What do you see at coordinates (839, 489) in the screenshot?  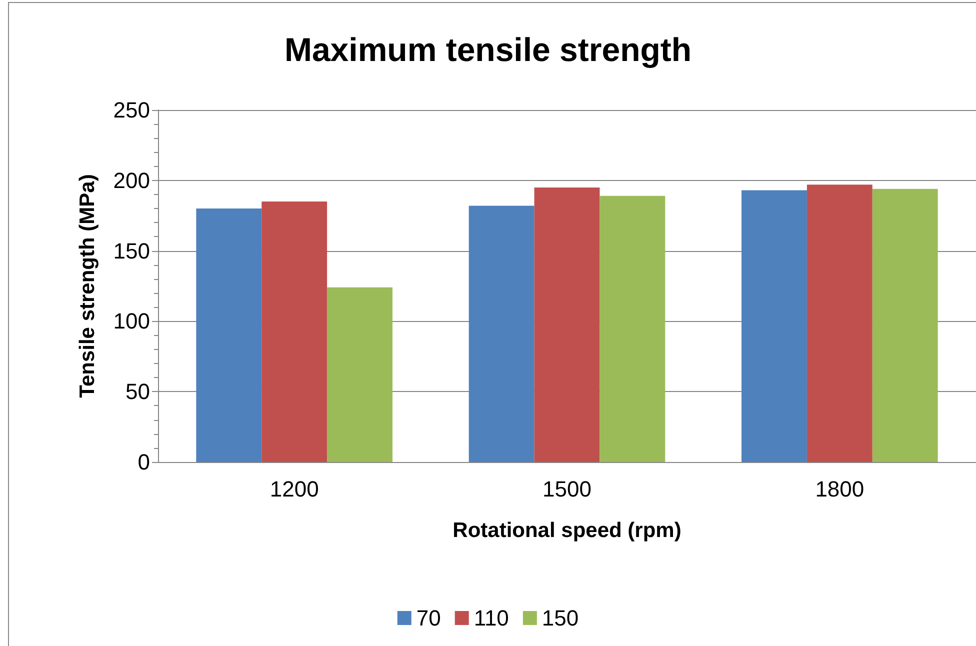 I see `x-tick-label: 1800` at bounding box center [839, 489].